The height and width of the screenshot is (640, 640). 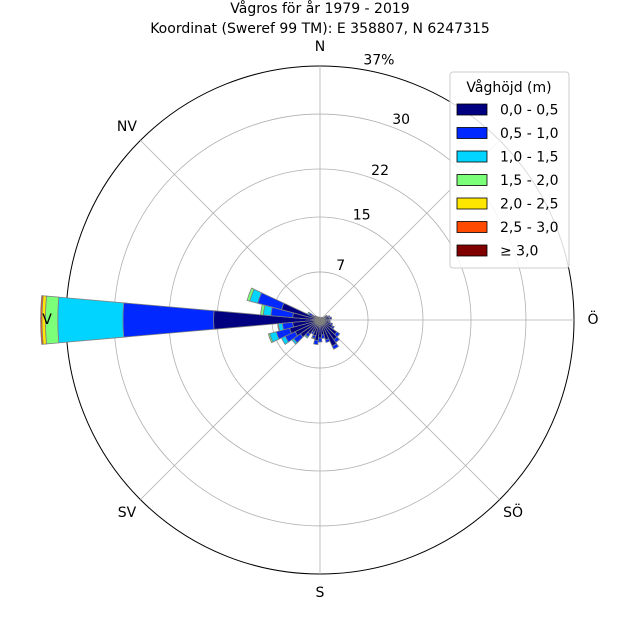 I want to click on radial-tick-label: 22, so click(x=380, y=171).